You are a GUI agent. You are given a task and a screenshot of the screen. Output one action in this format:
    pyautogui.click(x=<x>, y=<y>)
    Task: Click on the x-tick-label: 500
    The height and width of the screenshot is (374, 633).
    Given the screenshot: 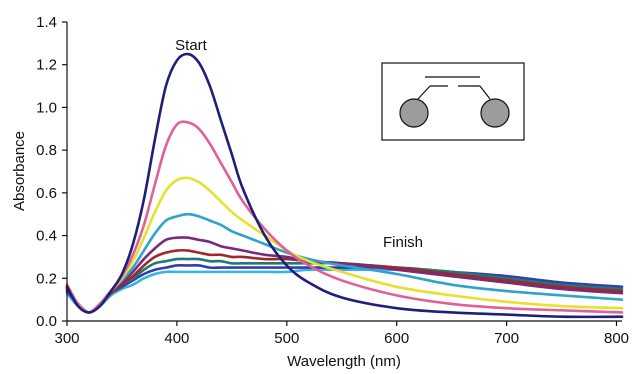 What is the action you would take?
    pyautogui.click(x=286, y=338)
    